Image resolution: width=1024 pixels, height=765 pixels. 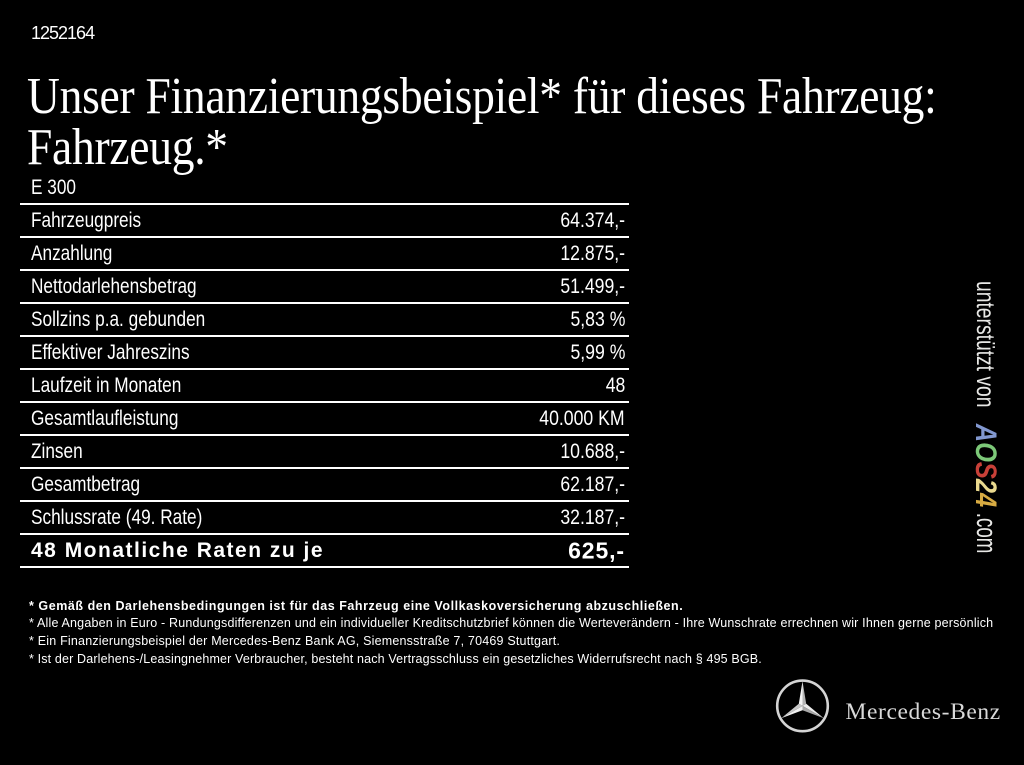 I want to click on svg-text: unterstützt von, so click(x=986, y=344).